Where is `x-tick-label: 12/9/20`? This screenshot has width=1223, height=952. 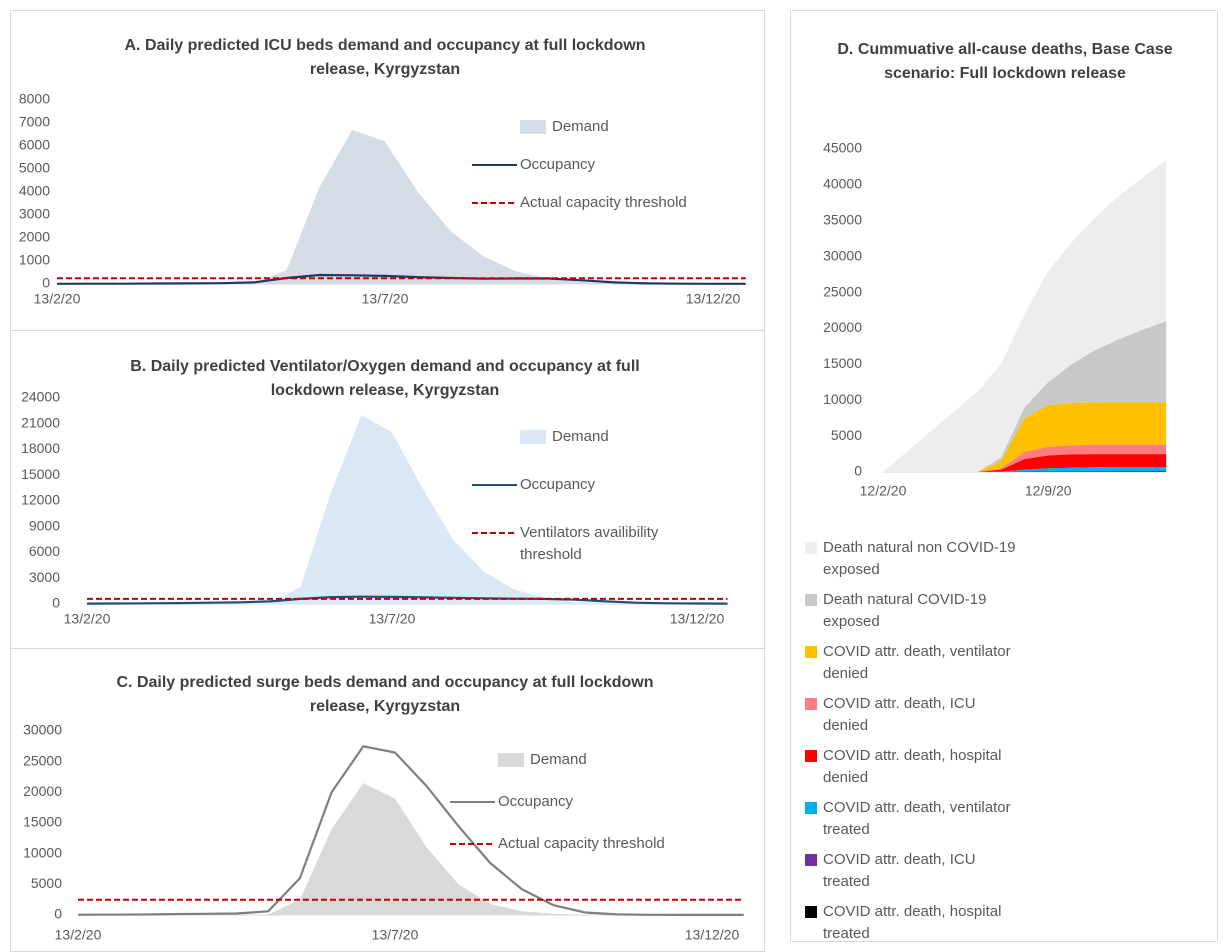 x-tick-label: 12/9/20 is located at coordinates (1048, 491).